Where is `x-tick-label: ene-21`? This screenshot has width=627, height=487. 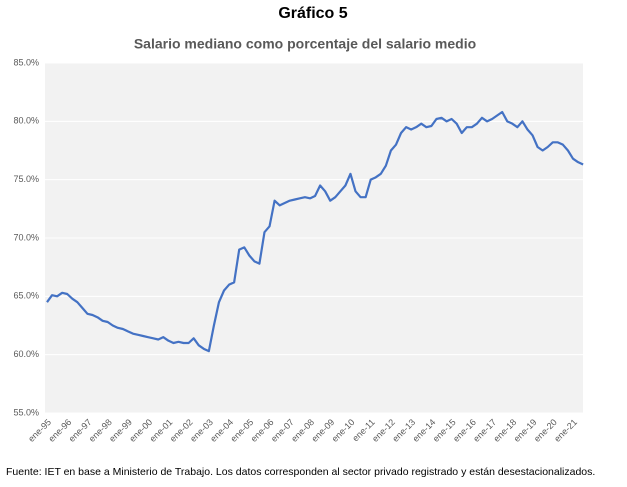 x-tick-label: ene-21 is located at coordinates (565, 430).